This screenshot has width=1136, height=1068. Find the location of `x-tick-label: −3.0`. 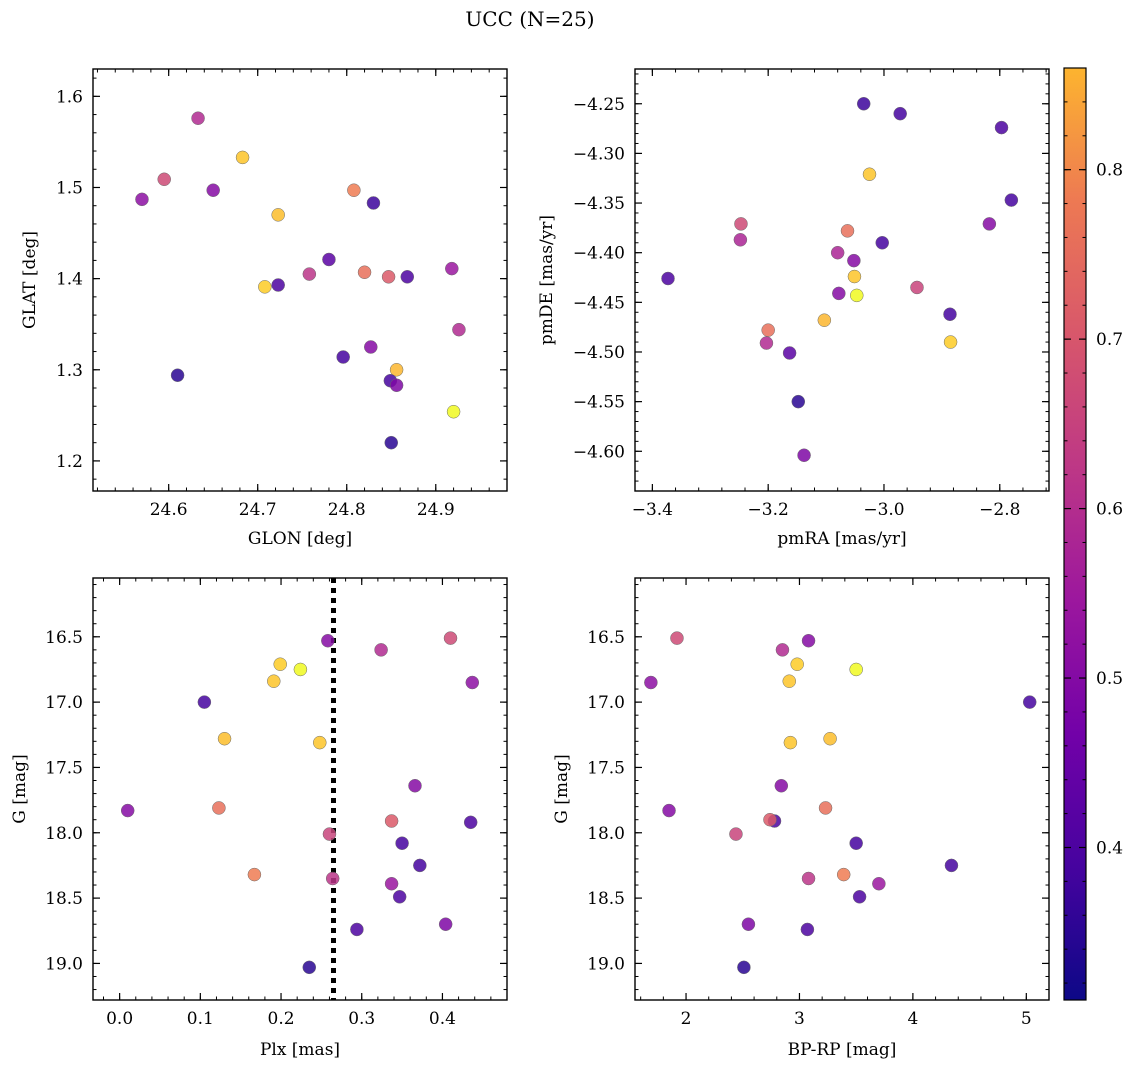

x-tick-label: −3.0 is located at coordinates (883, 510).